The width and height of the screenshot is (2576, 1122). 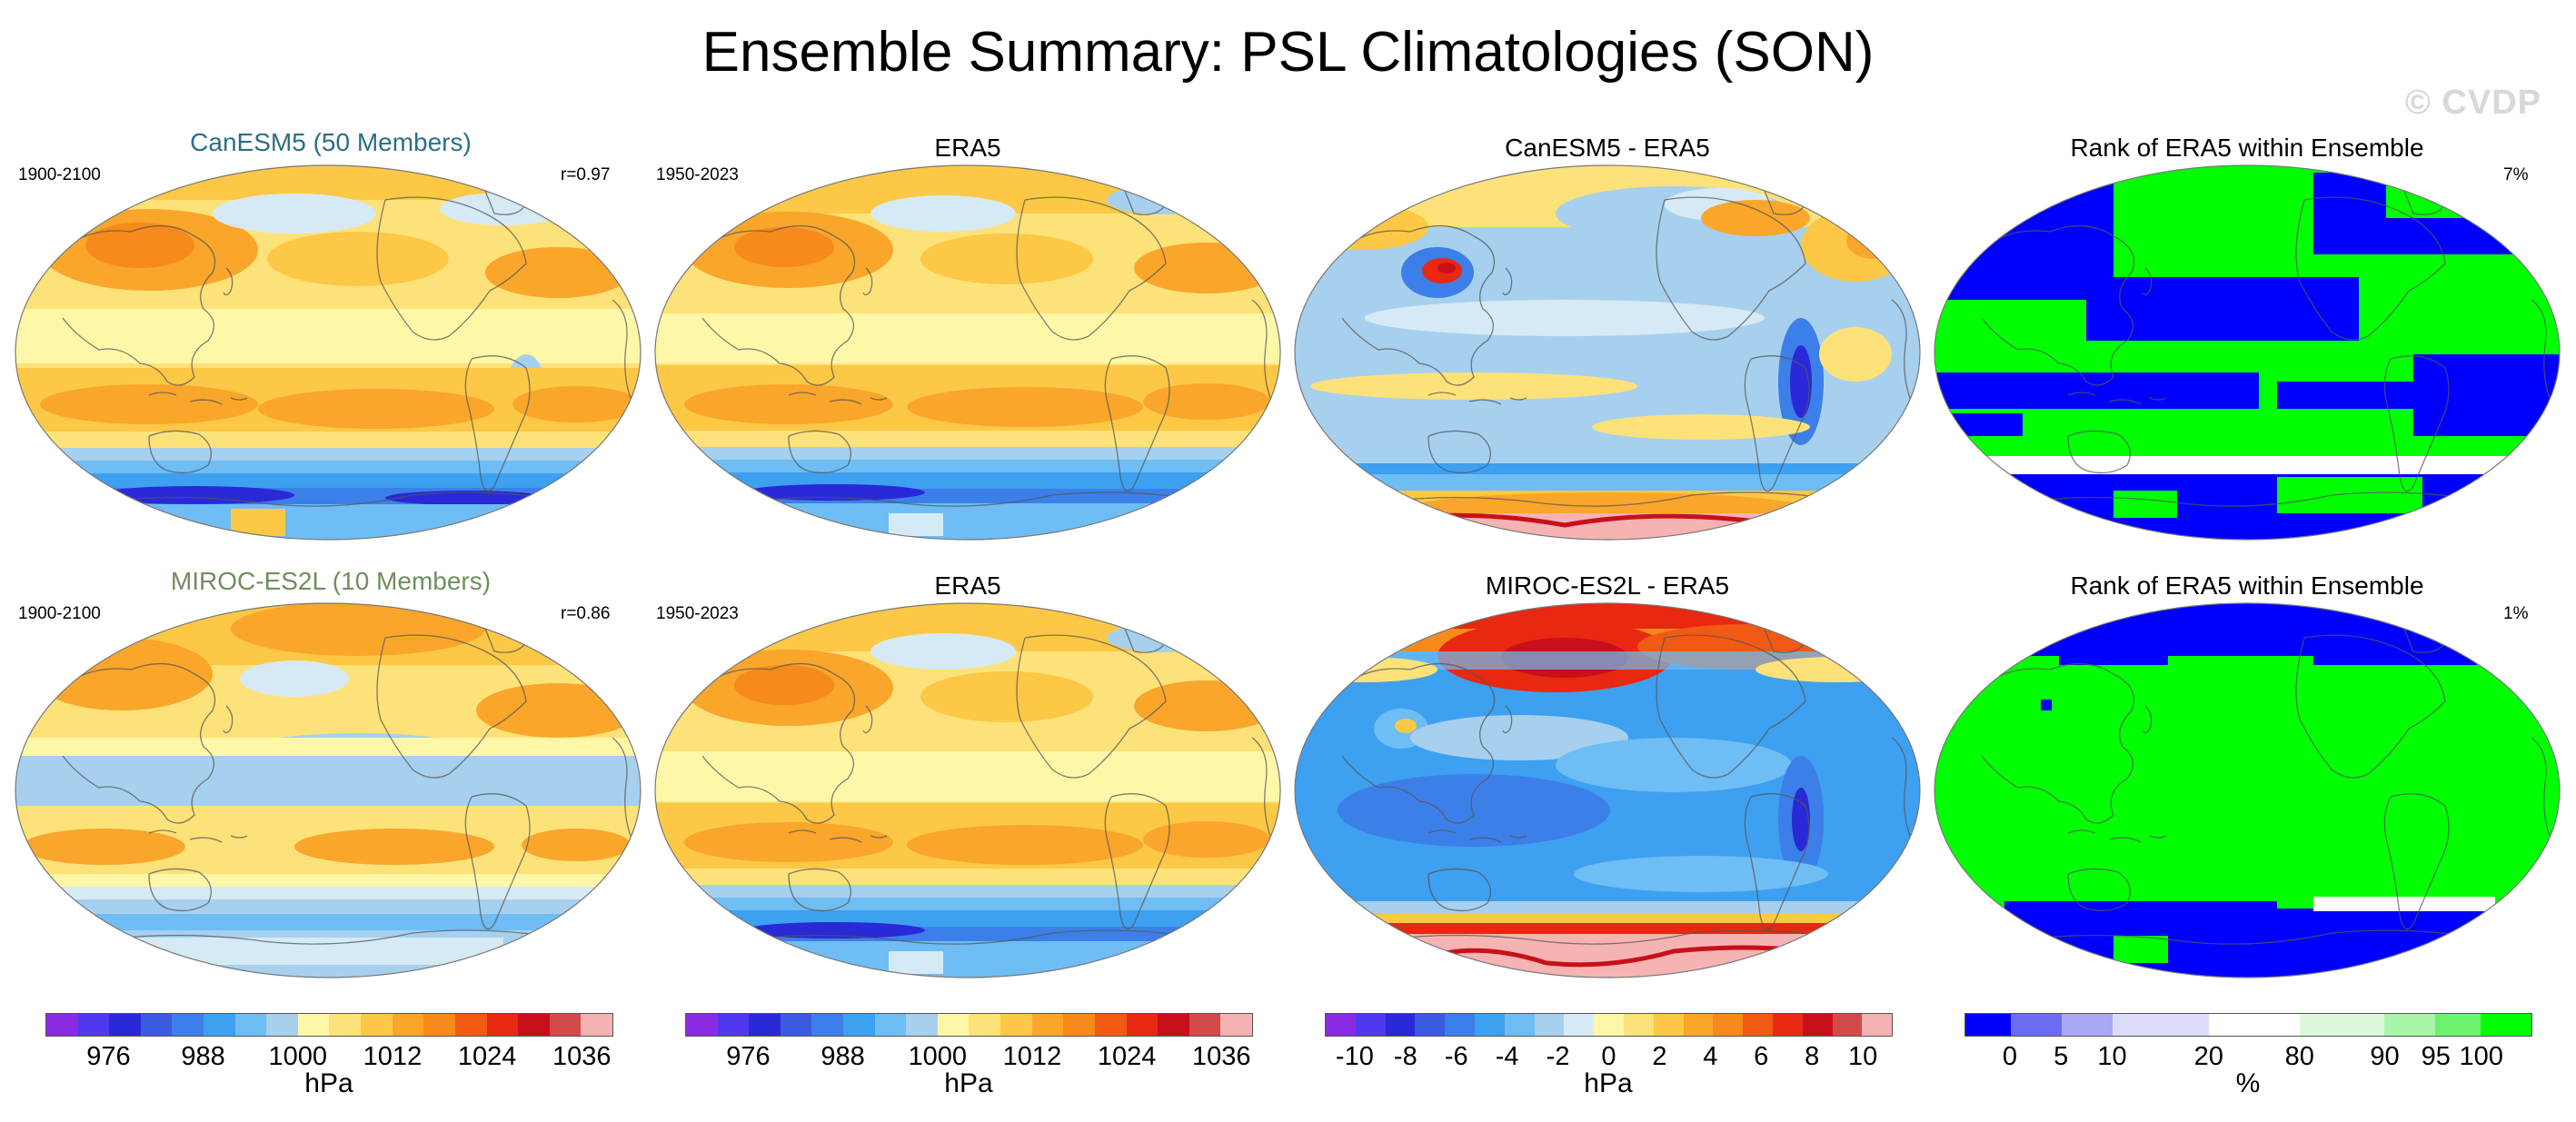 I want to click on panel-title-model-1: CanESM5 (50 Members), so click(x=331, y=142).